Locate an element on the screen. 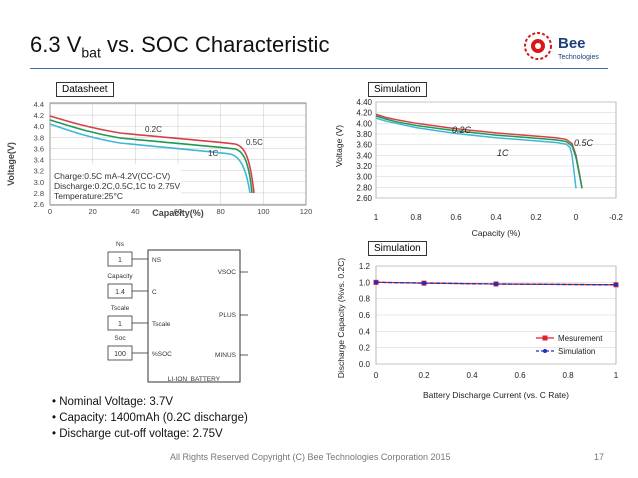 Image resolution: width=638 pixels, height=478 pixels. pin-vsoc: VSOC is located at coordinates (227, 272).